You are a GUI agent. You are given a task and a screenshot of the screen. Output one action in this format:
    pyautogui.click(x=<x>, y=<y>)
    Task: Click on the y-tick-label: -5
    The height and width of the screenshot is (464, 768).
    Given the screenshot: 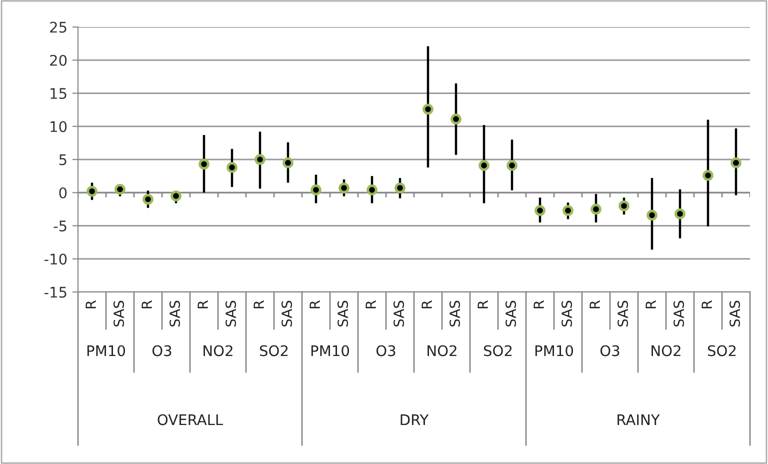 What is the action you would take?
    pyautogui.click(x=60, y=226)
    